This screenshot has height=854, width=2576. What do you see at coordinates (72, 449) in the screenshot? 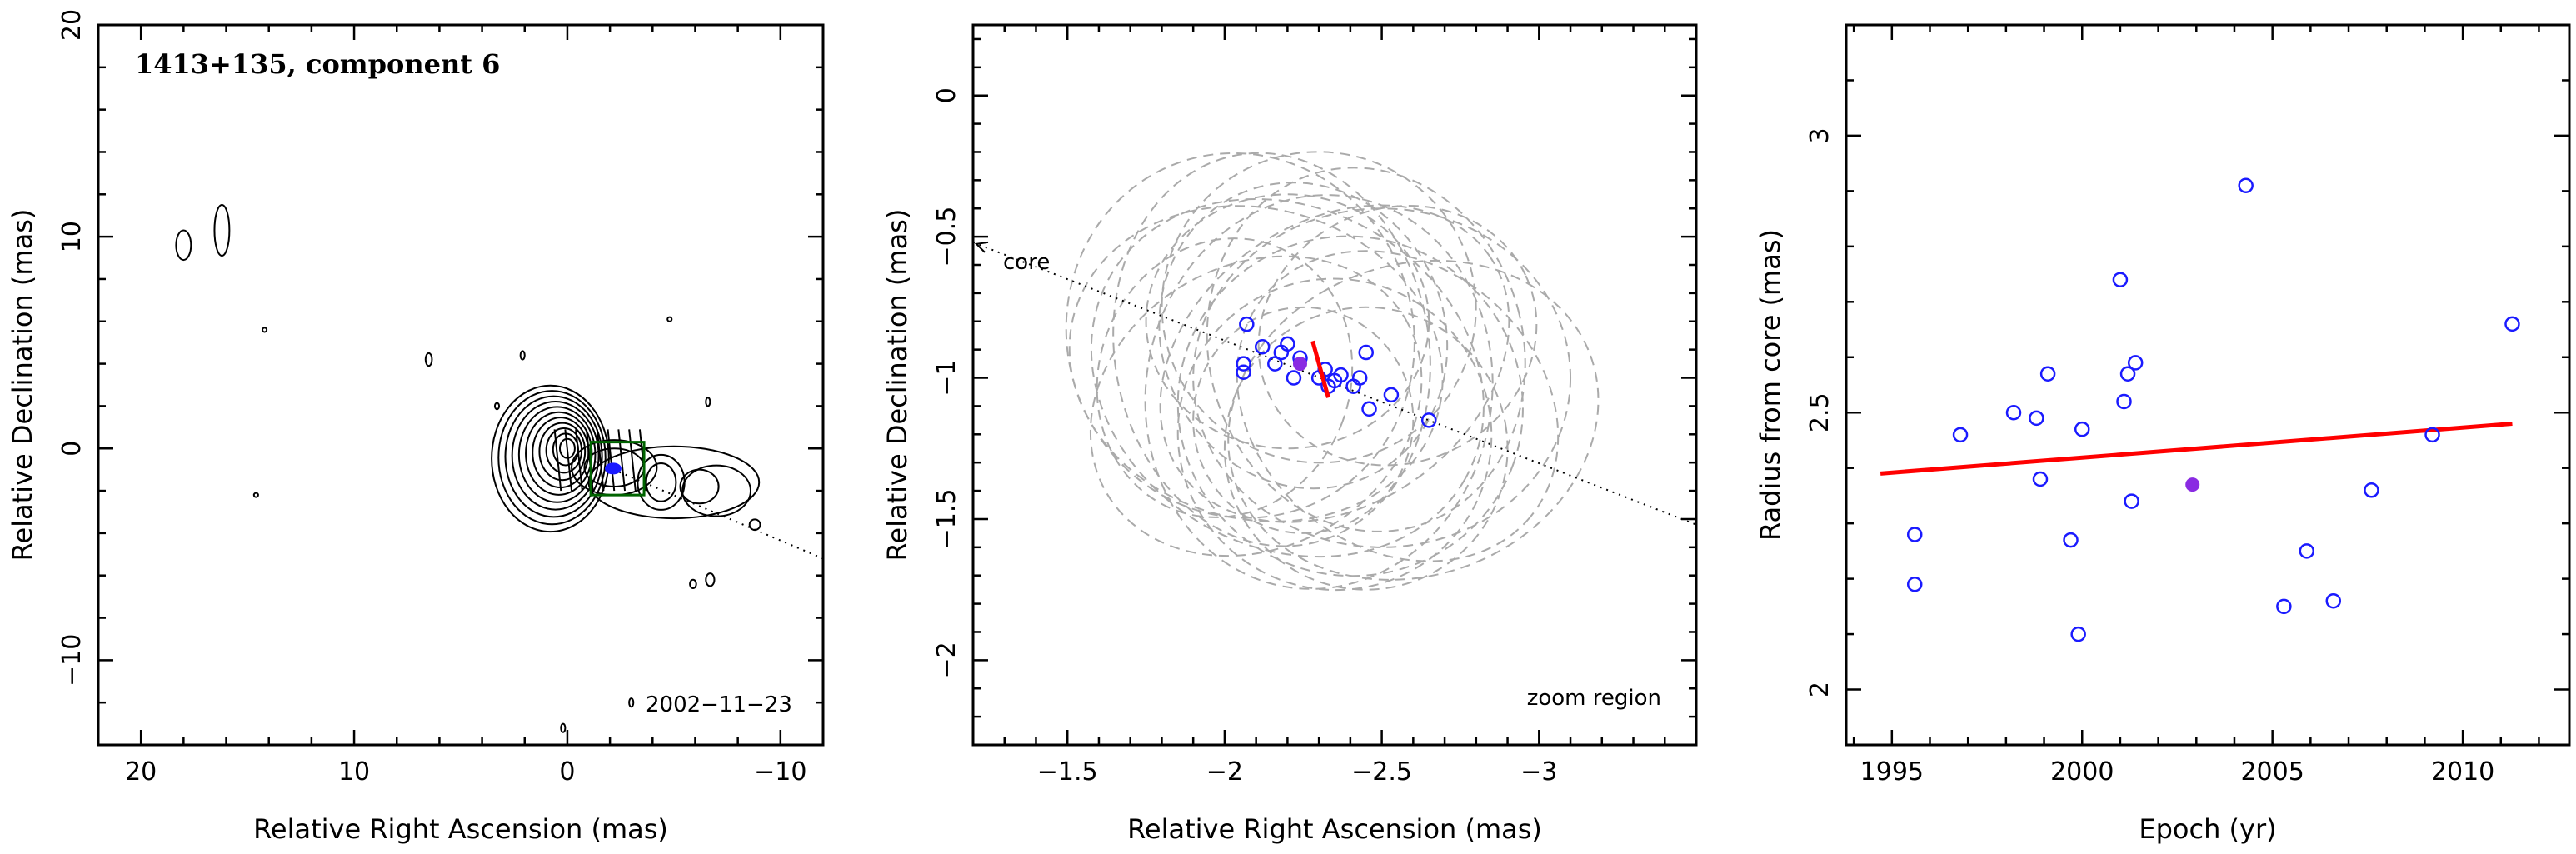
I see `map-ytick-label: 0` at bounding box center [72, 449].